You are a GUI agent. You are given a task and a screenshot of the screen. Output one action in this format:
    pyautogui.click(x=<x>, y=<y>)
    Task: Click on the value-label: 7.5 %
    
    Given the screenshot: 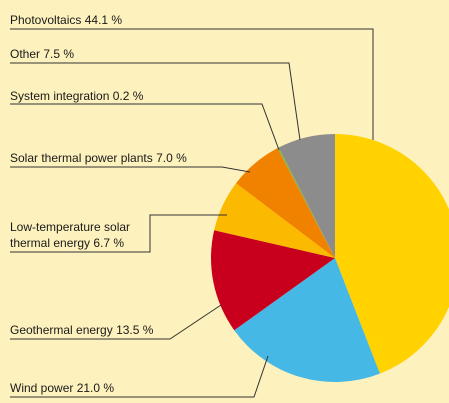 What is the action you would take?
    pyautogui.click(x=59, y=54)
    